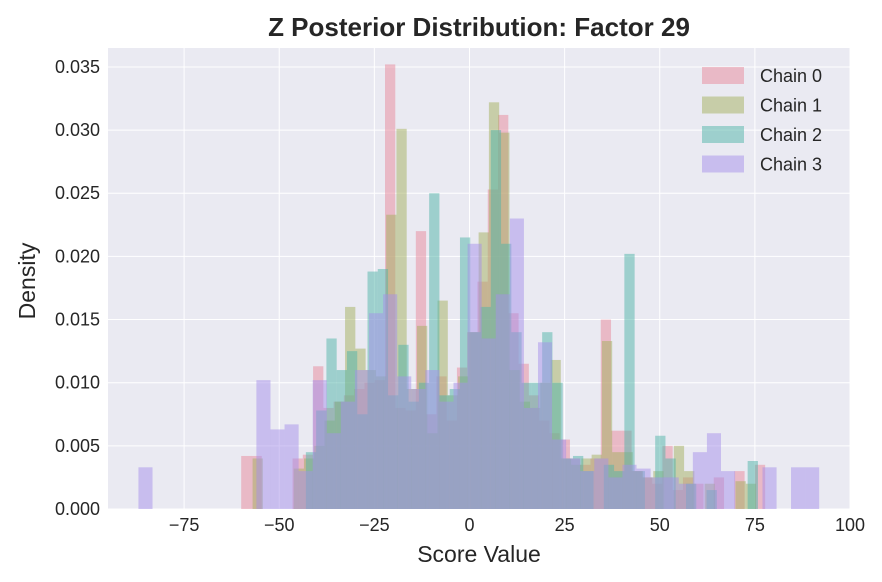 This screenshot has width=882, height=582. I want to click on y-tick-label: 0.010, so click(77, 383).